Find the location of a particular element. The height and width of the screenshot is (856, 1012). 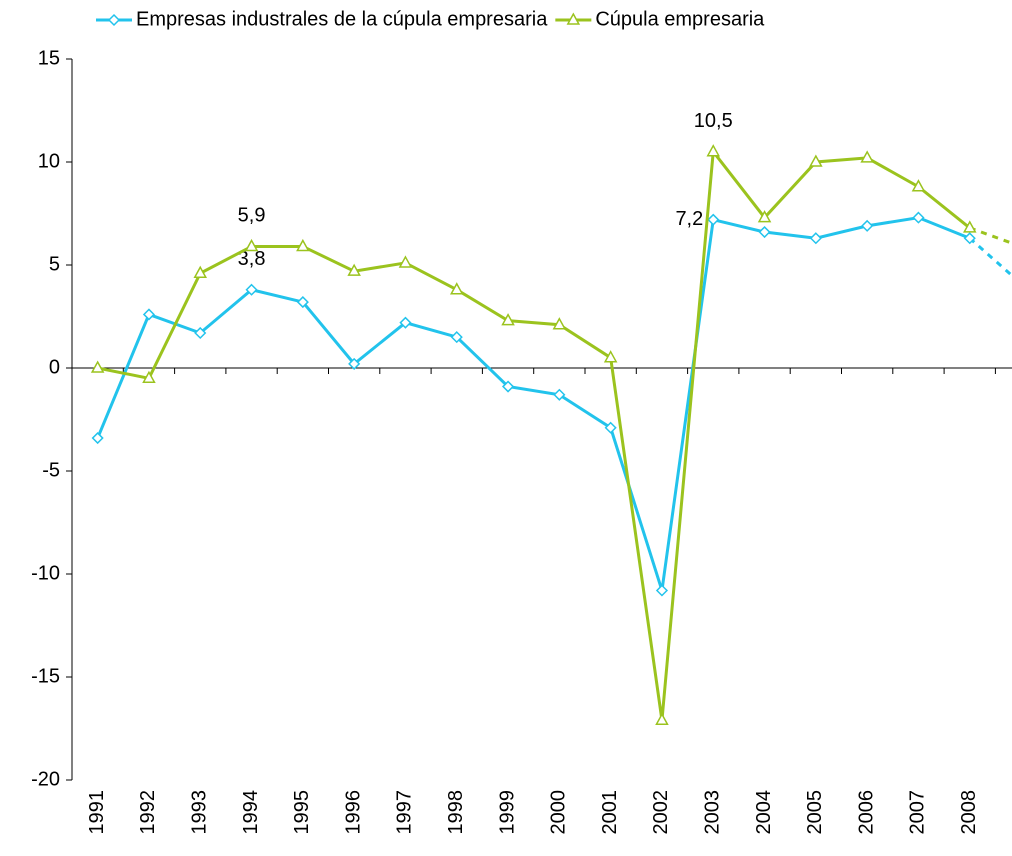

y-tick-label: -15 is located at coordinates (45, 676).